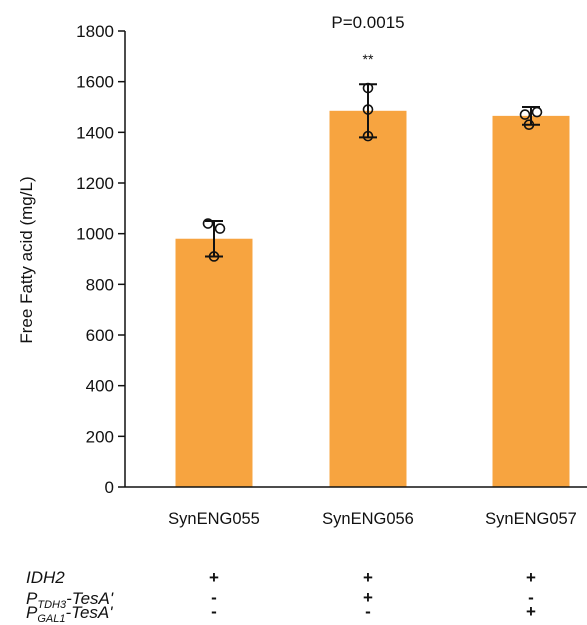  Describe the element at coordinates (51, 619) in the screenshot. I see `row-label-subscript: GAL1` at that location.